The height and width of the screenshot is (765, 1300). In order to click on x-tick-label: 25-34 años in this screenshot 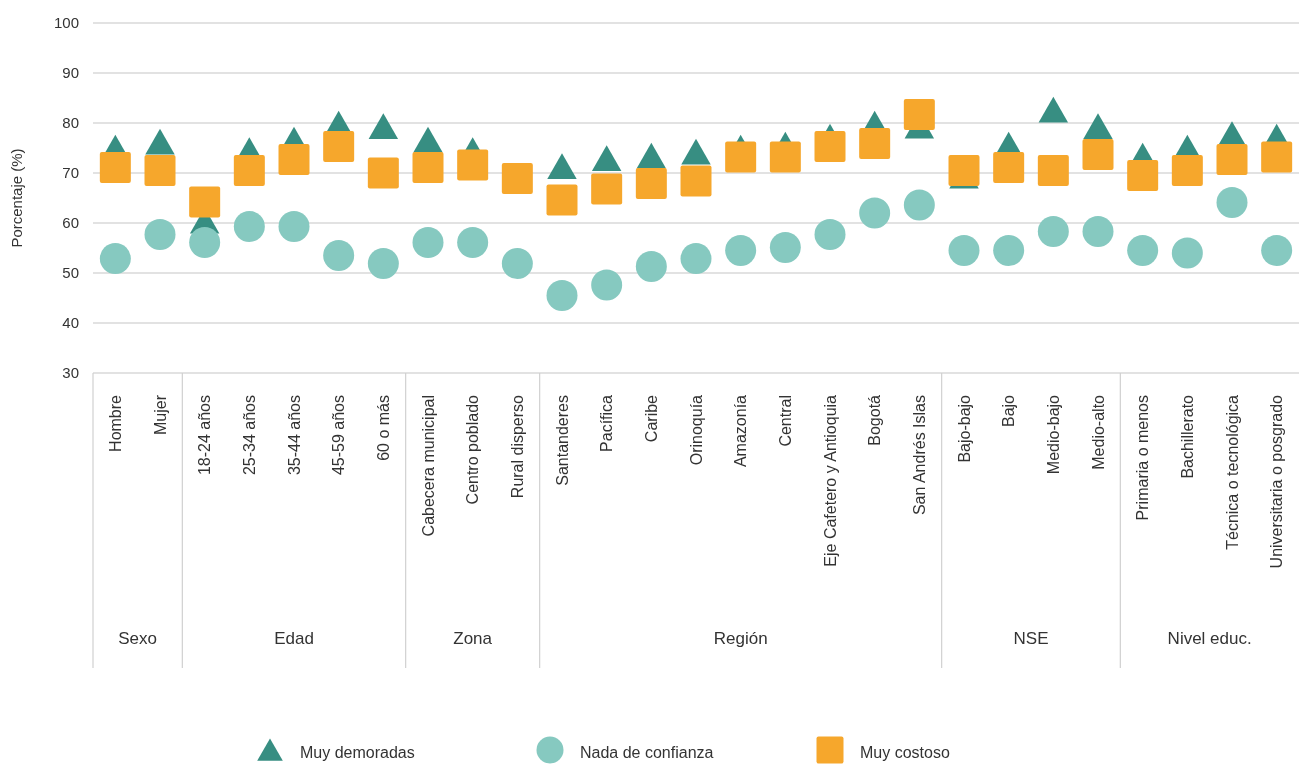, I will do `click(249, 435)`.